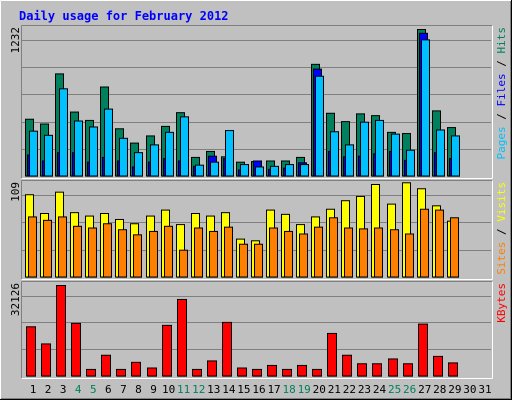 Image resolution: width=512 pixels, height=400 pixels. I want to click on panel-visits-legend-entry: /, so click(501, 232).